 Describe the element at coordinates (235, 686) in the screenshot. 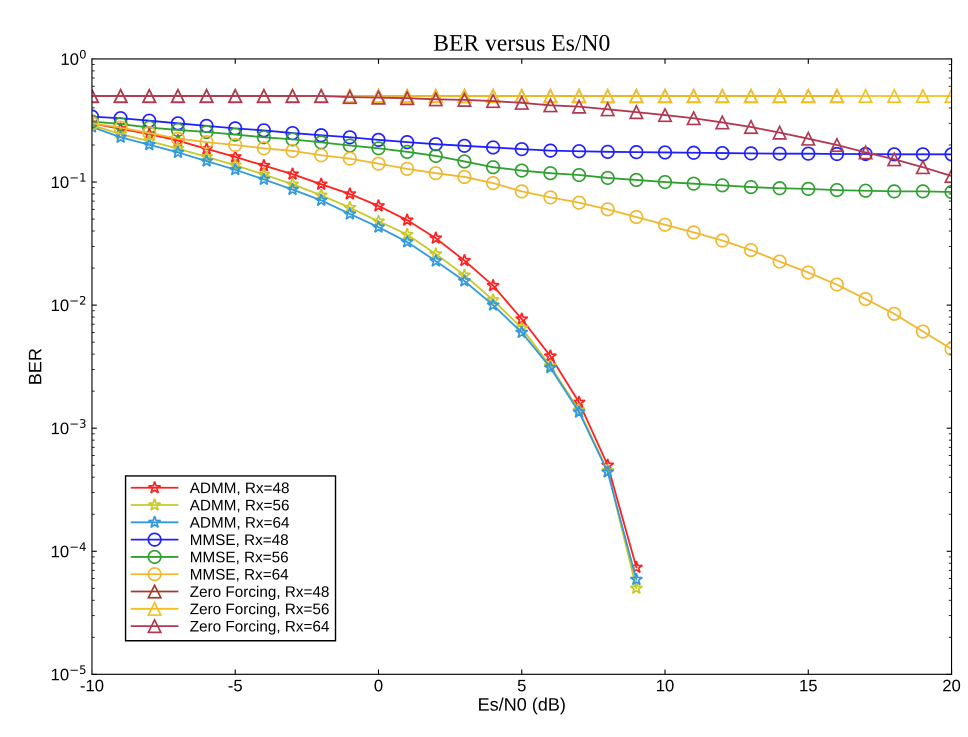

I see `x-tick-label: -5` at that location.